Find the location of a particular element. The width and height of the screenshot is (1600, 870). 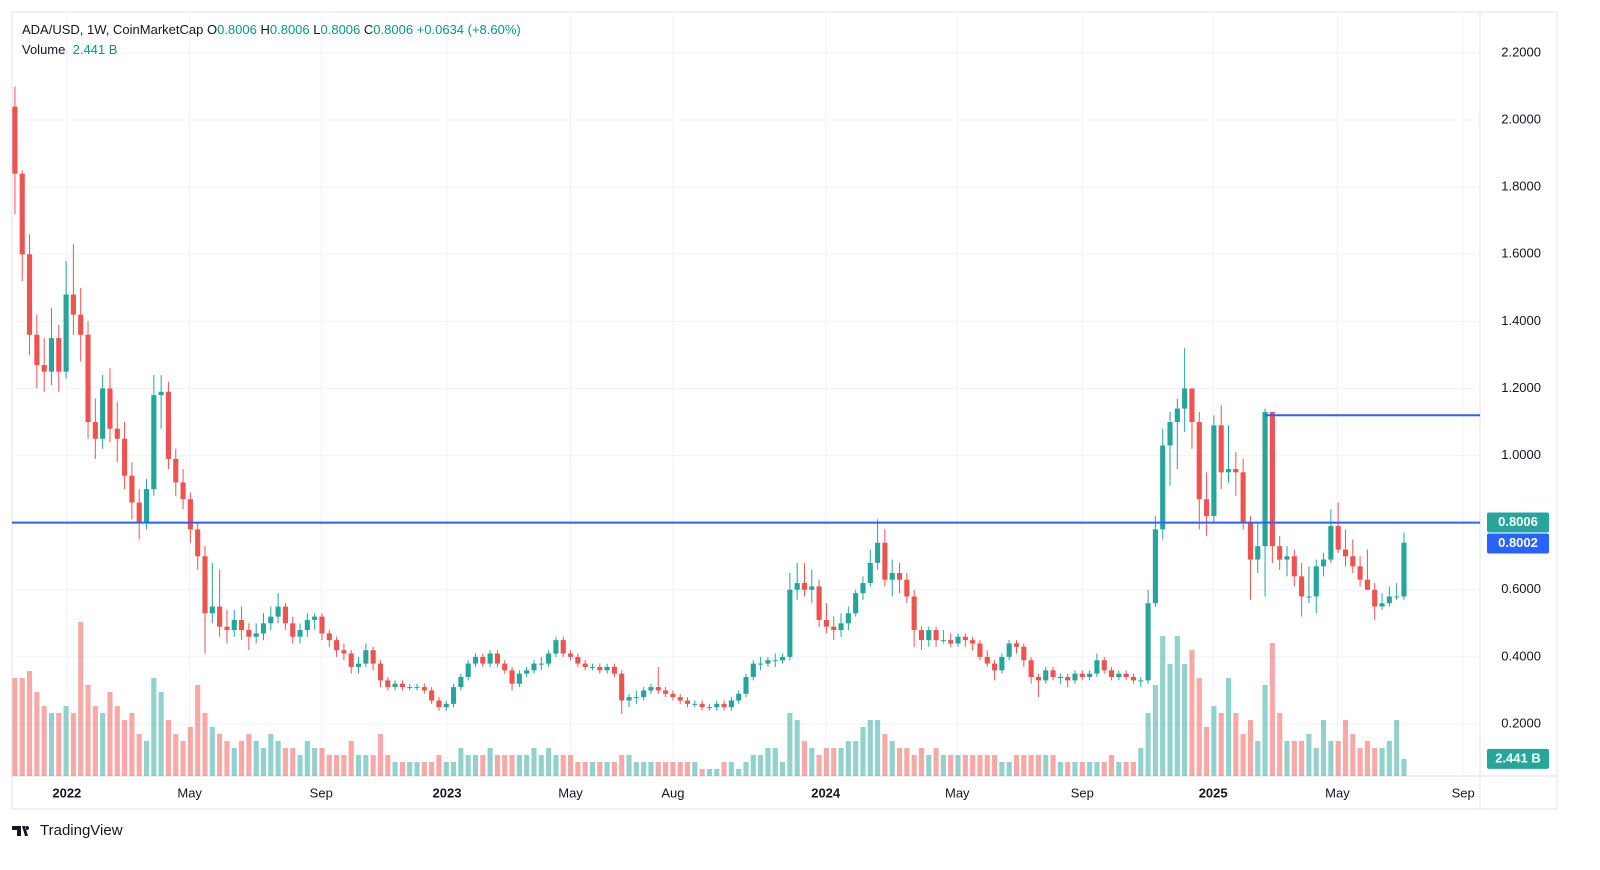

logo-icon is located at coordinates (21, 831).